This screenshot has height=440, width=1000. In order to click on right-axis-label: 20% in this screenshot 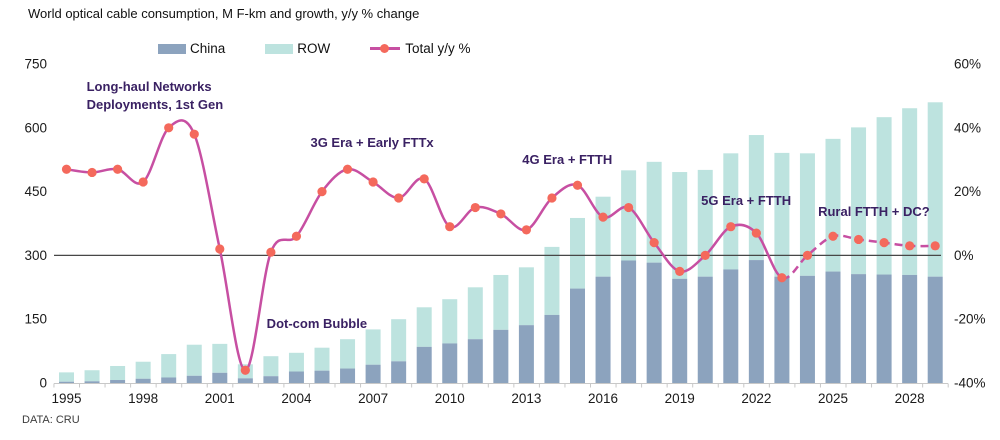, I will do `click(967, 191)`.